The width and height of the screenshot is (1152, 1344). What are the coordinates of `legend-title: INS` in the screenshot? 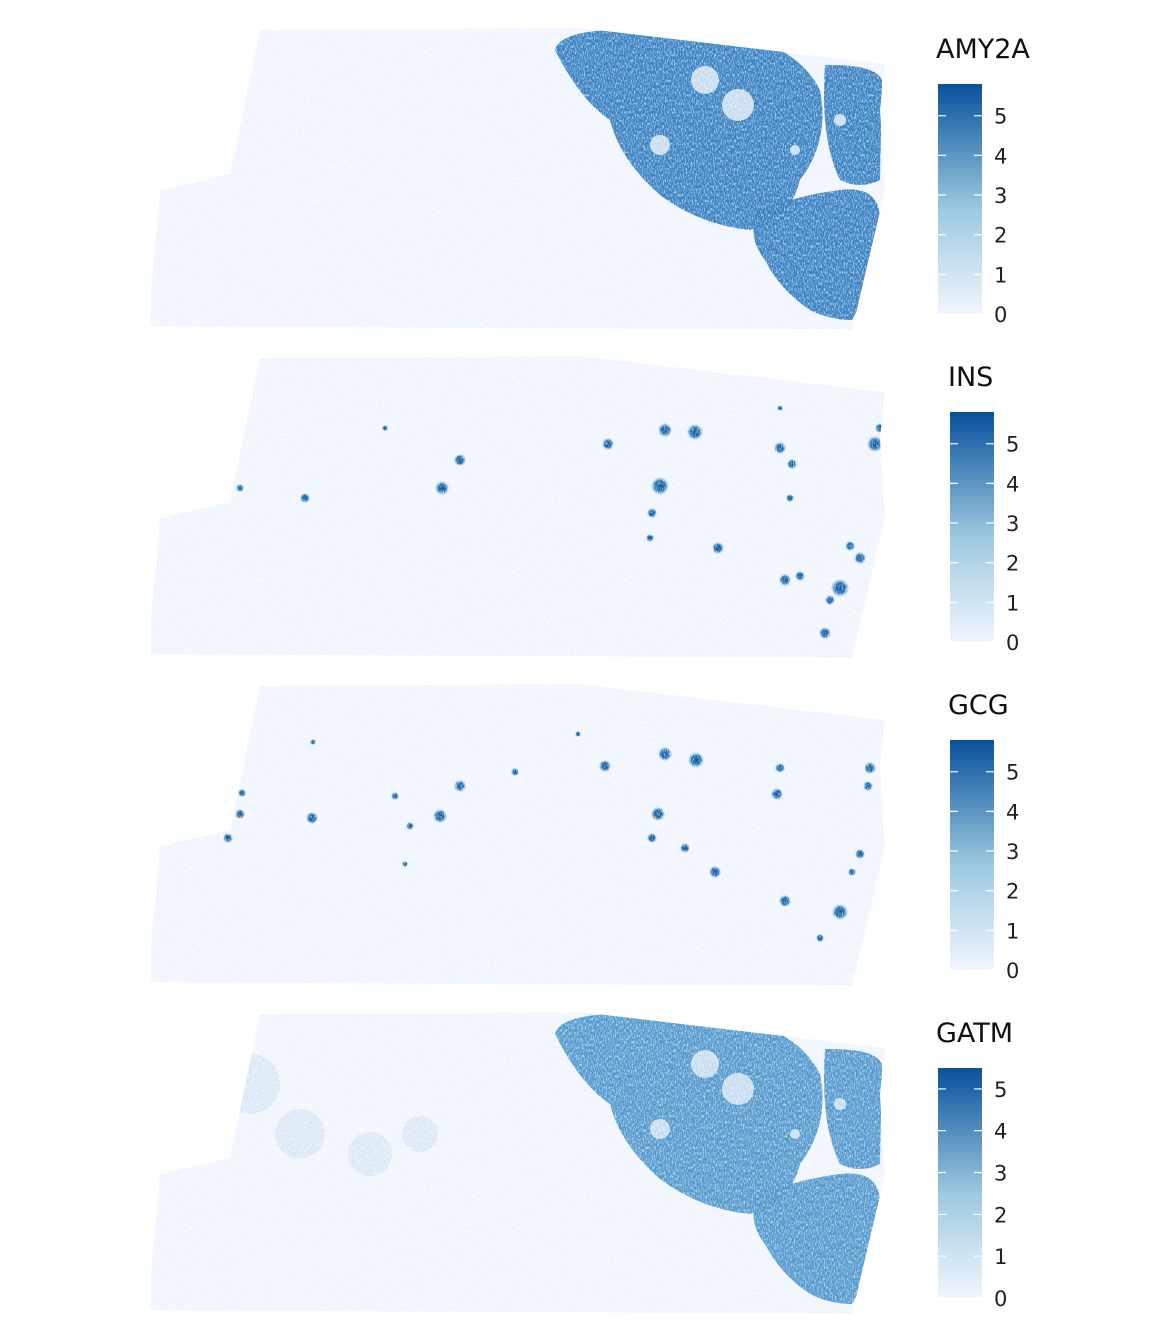 It's located at (971, 377).